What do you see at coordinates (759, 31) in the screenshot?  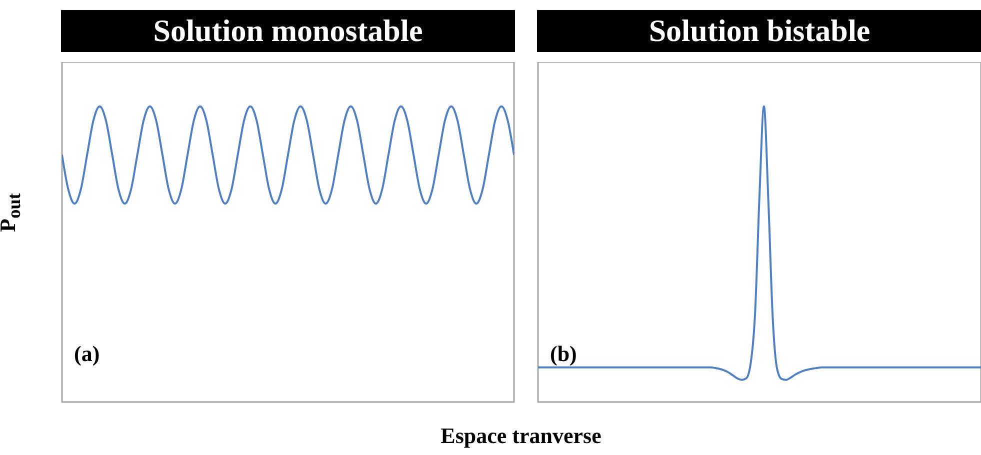 I see `chart-title: Solution bistable` at bounding box center [759, 31].